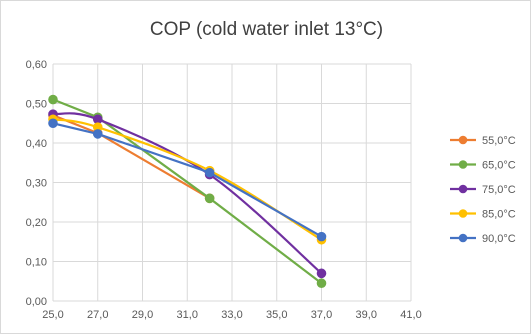 Image resolution: width=531 pixels, height=334 pixels. Describe the element at coordinates (187, 315) in the screenshot. I see `x-tick-label: 31,0` at that location.